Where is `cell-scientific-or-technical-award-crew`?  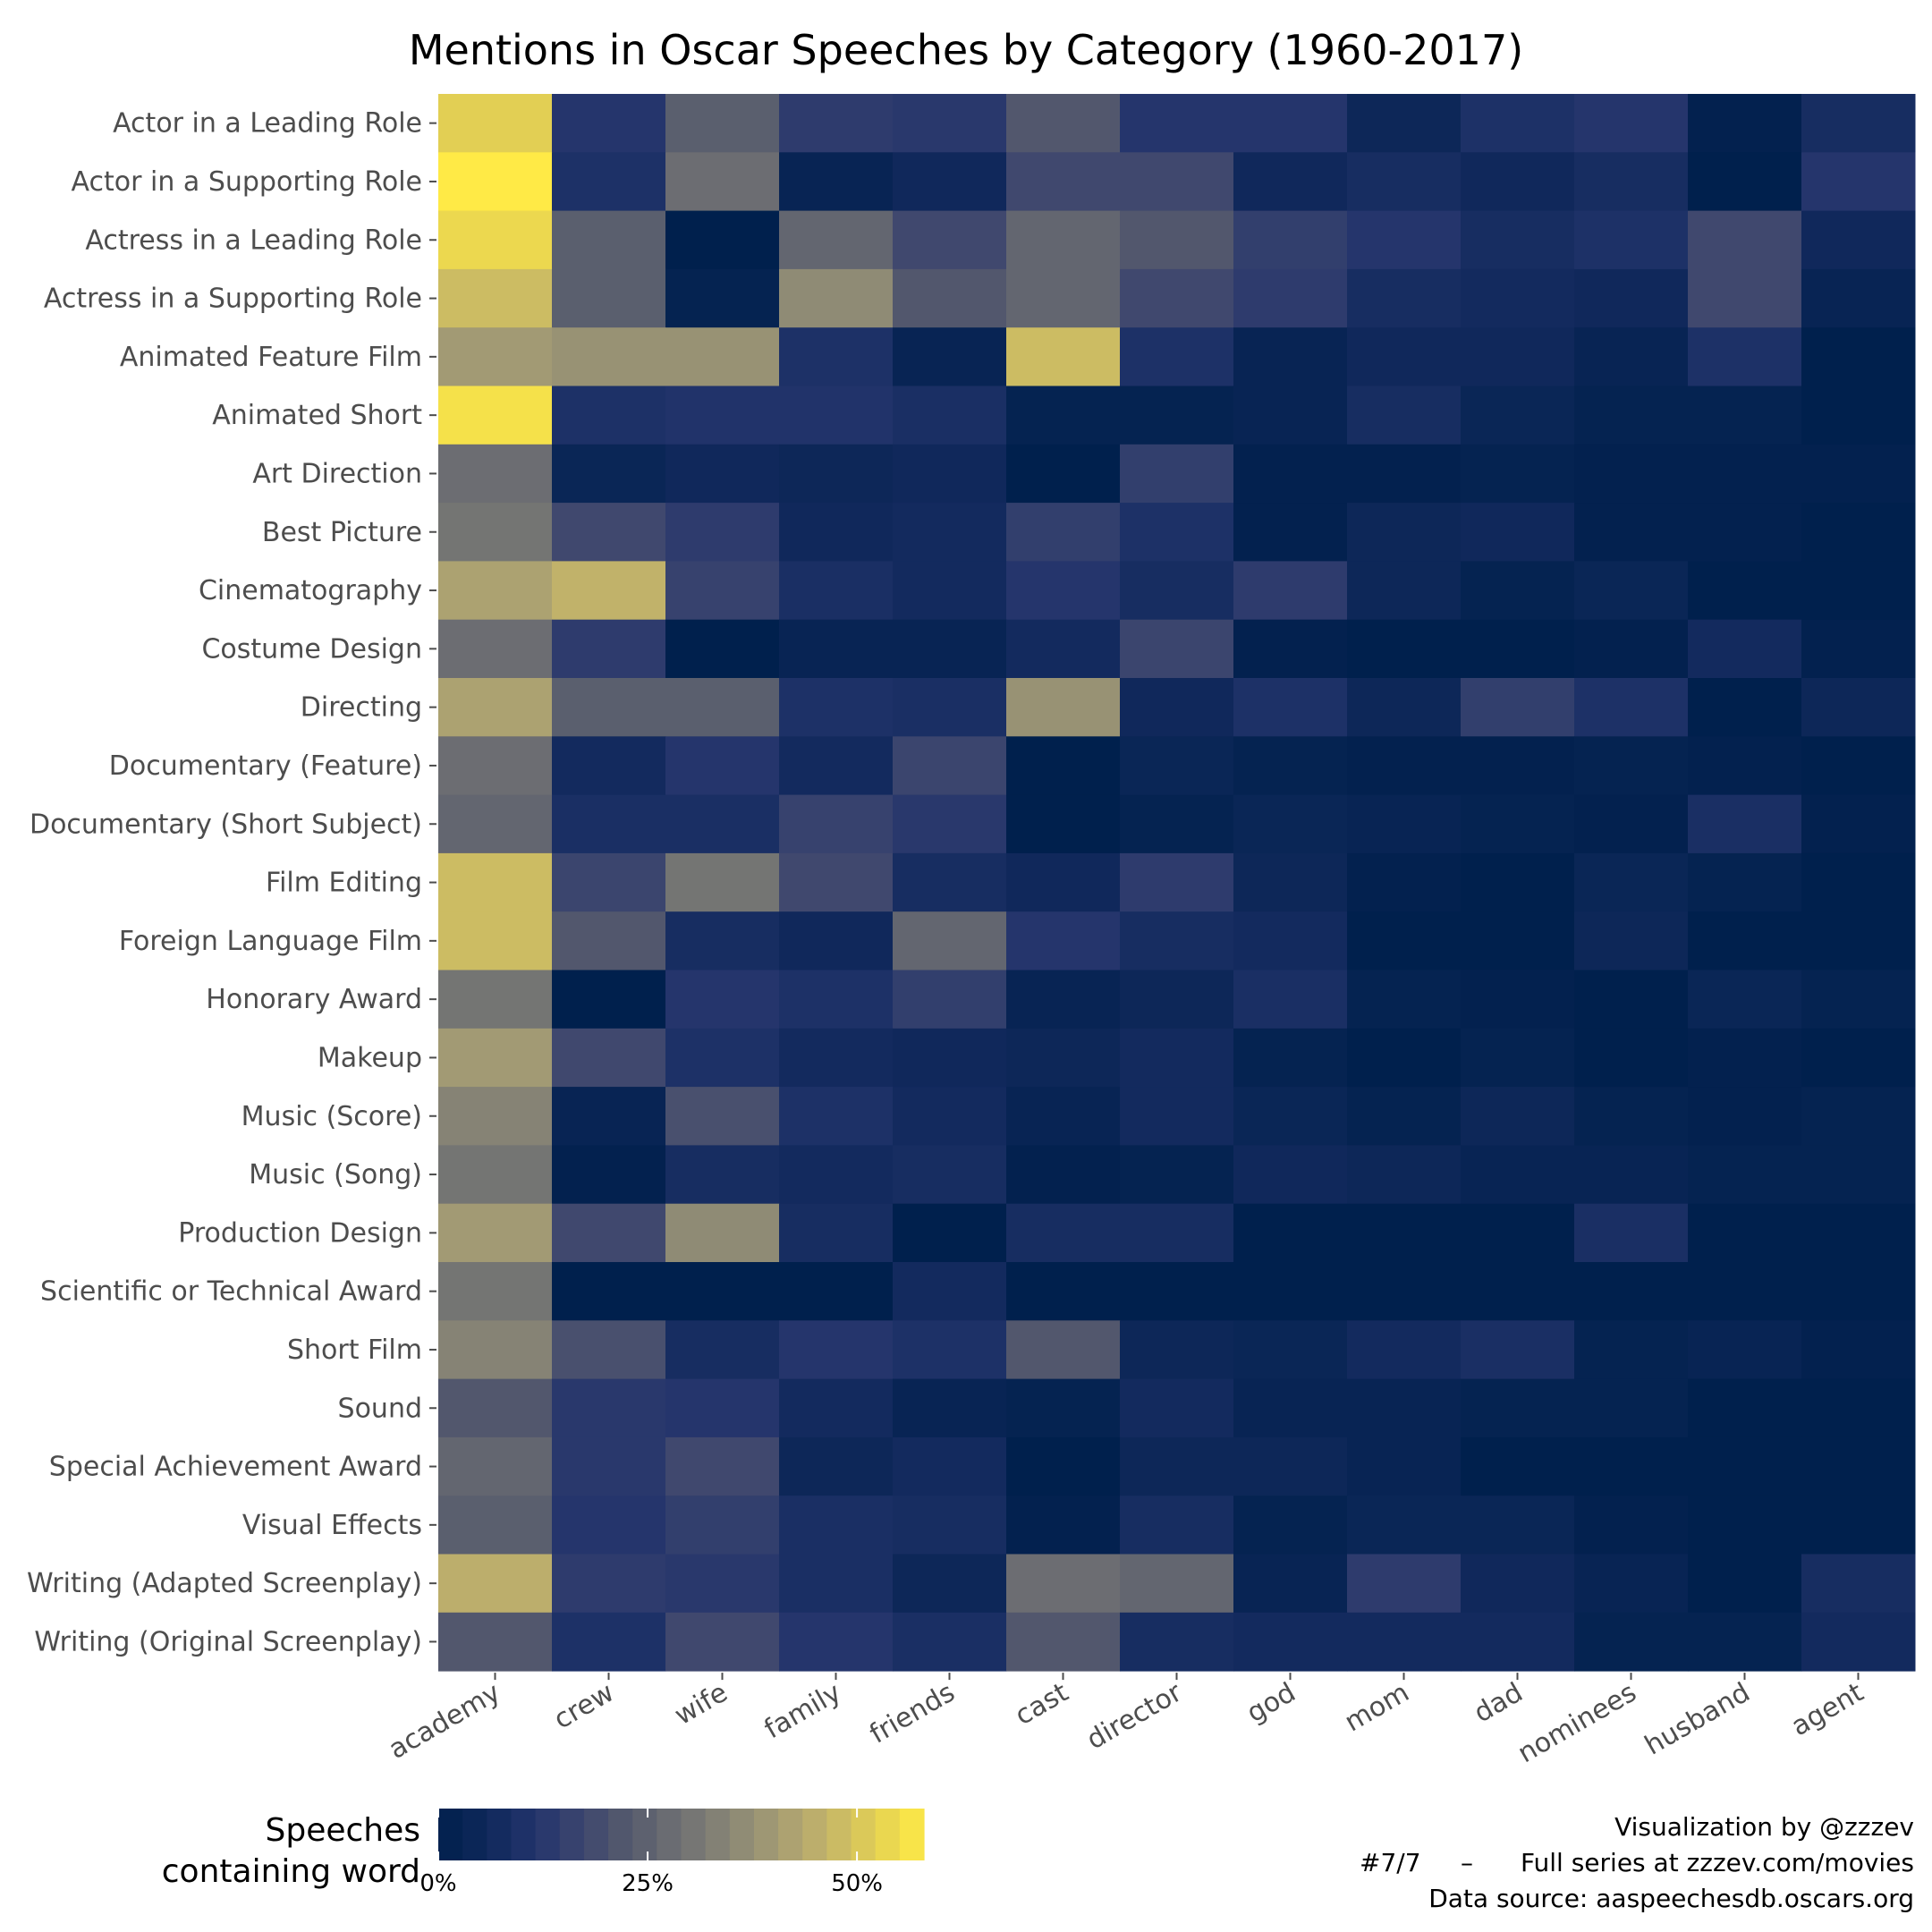
cell-scientific-or-technical-award-crew is located at coordinates (609, 1291).